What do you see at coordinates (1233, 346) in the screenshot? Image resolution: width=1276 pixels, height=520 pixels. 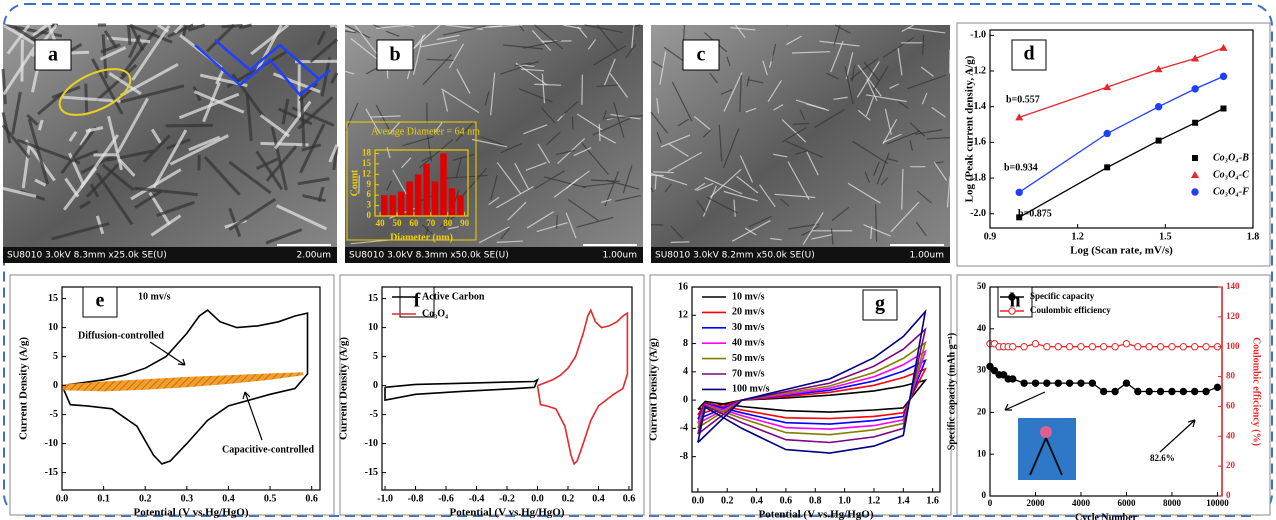 I see `y2-tick-label: 100` at bounding box center [1233, 346].